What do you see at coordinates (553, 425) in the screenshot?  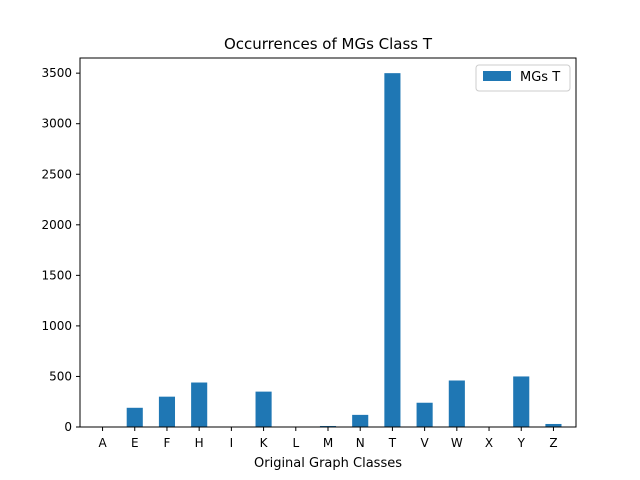 I see `bar-Z` at bounding box center [553, 425].